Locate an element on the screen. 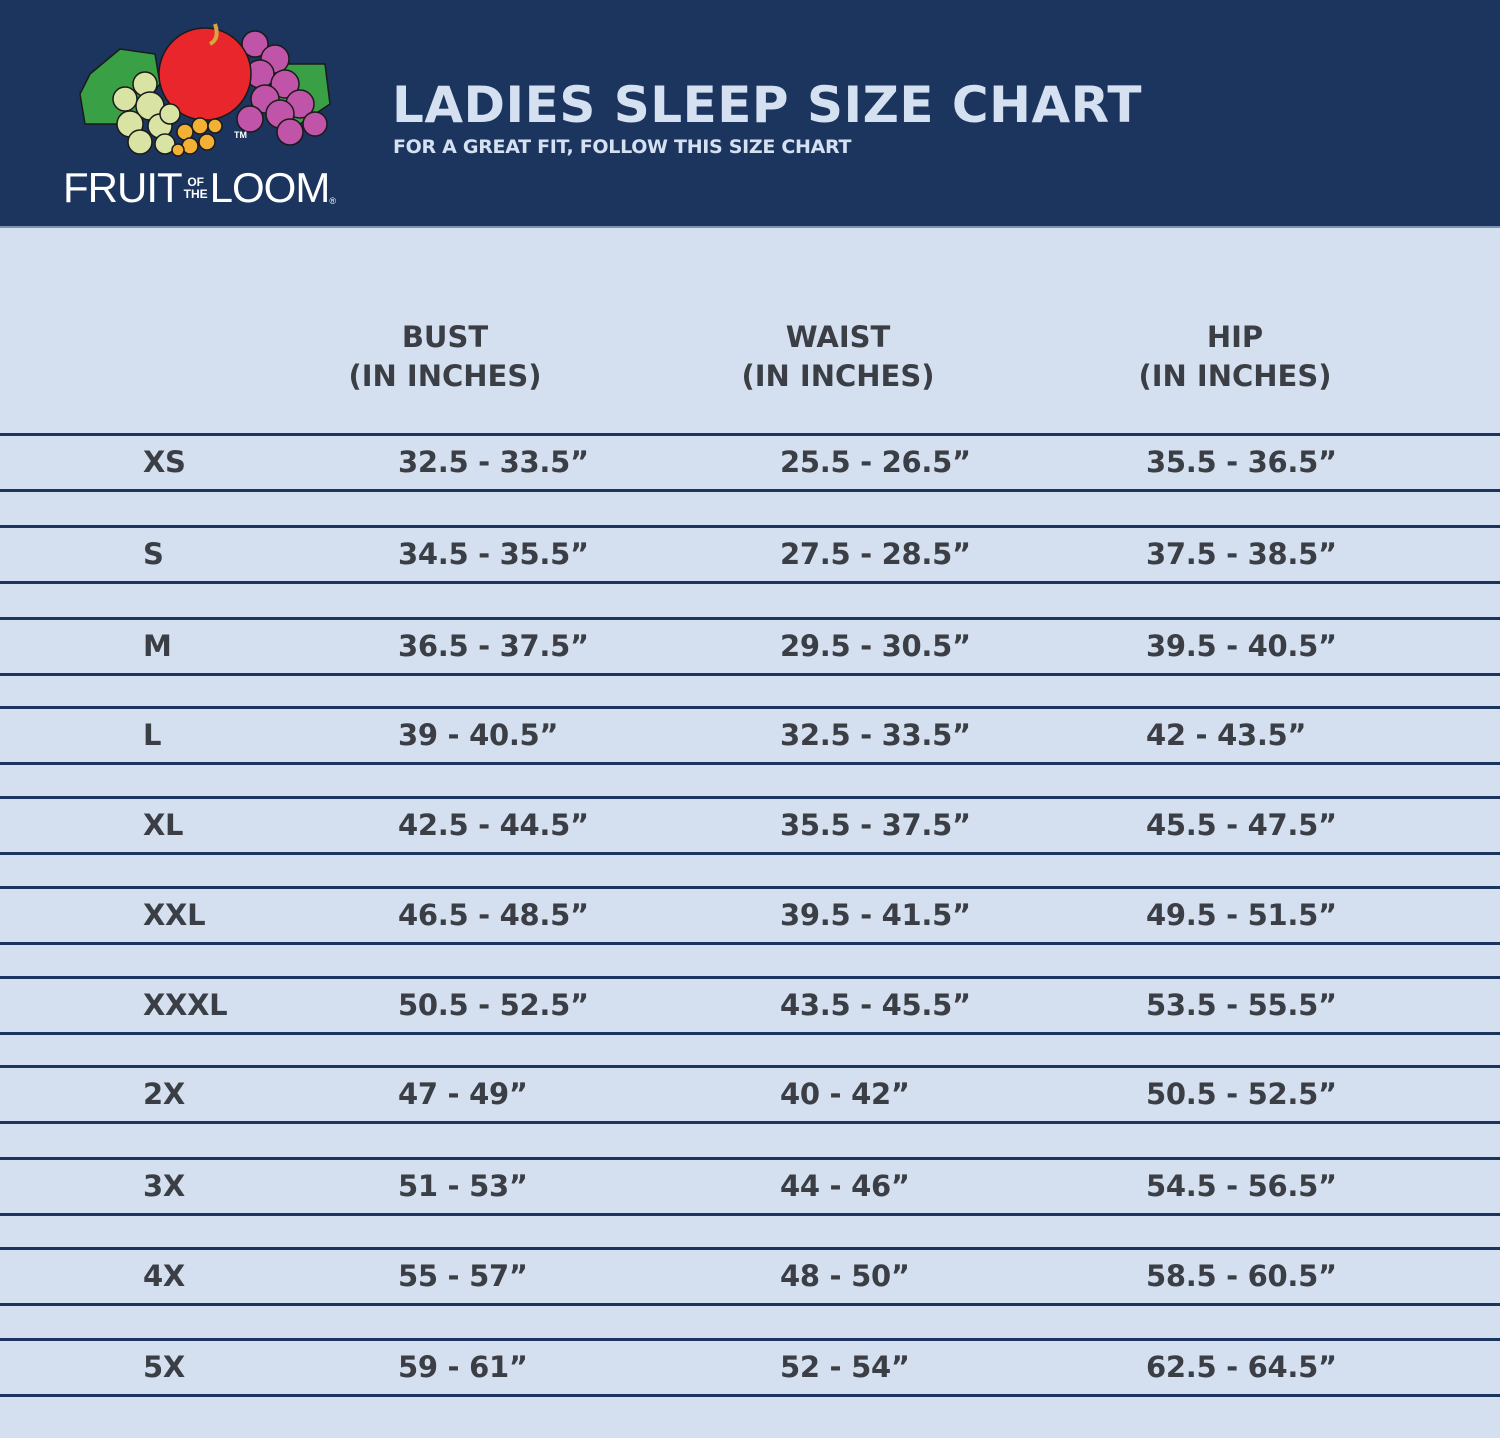 This screenshot has height=1438, width=1500. bust-value: 32.5 - 33.5” is located at coordinates (493, 462).